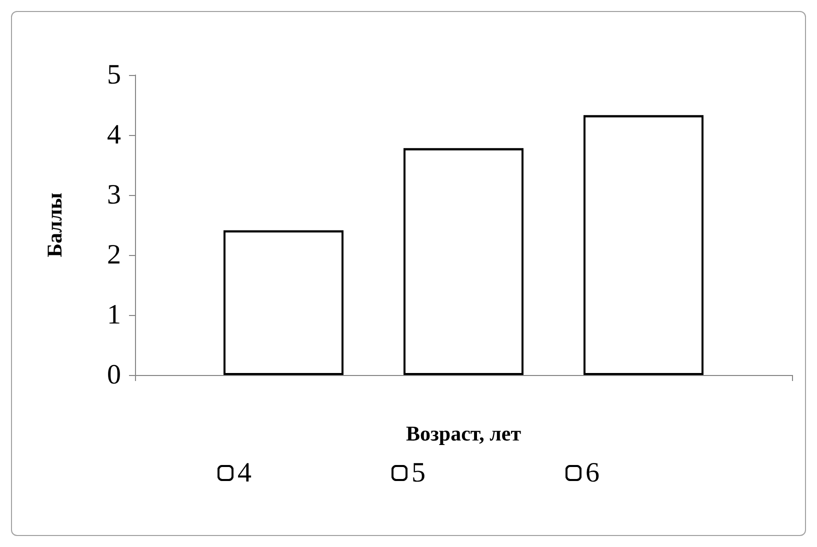 This screenshot has width=817, height=547. I want to click on legend-label: 6, so click(593, 473).